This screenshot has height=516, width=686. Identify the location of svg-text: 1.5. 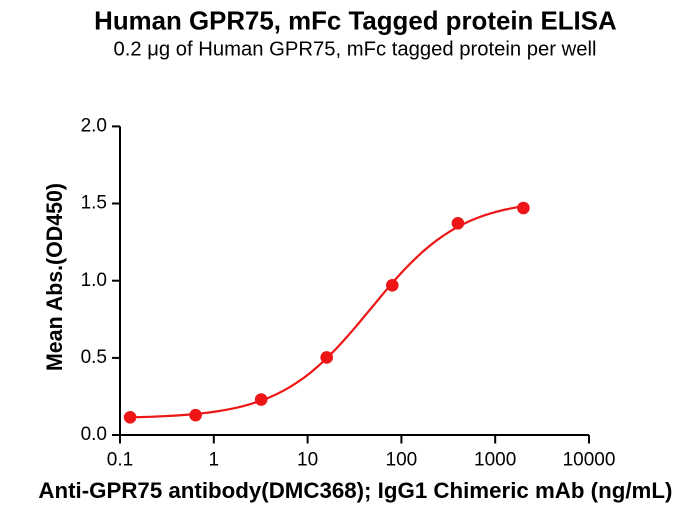
(94, 203).